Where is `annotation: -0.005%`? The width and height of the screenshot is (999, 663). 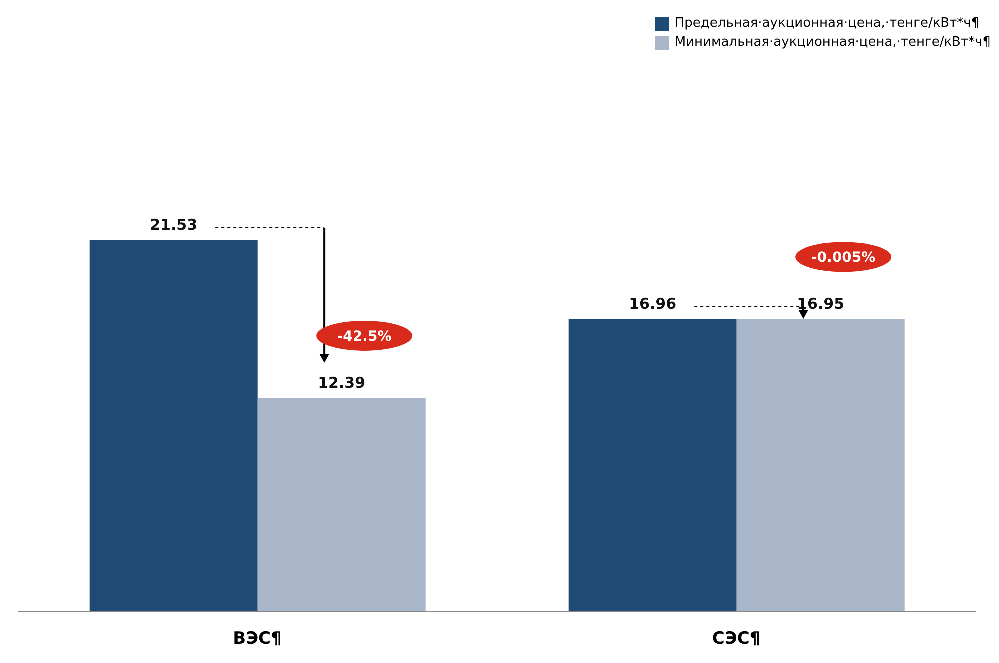 annotation: -0.005% is located at coordinates (843, 258).